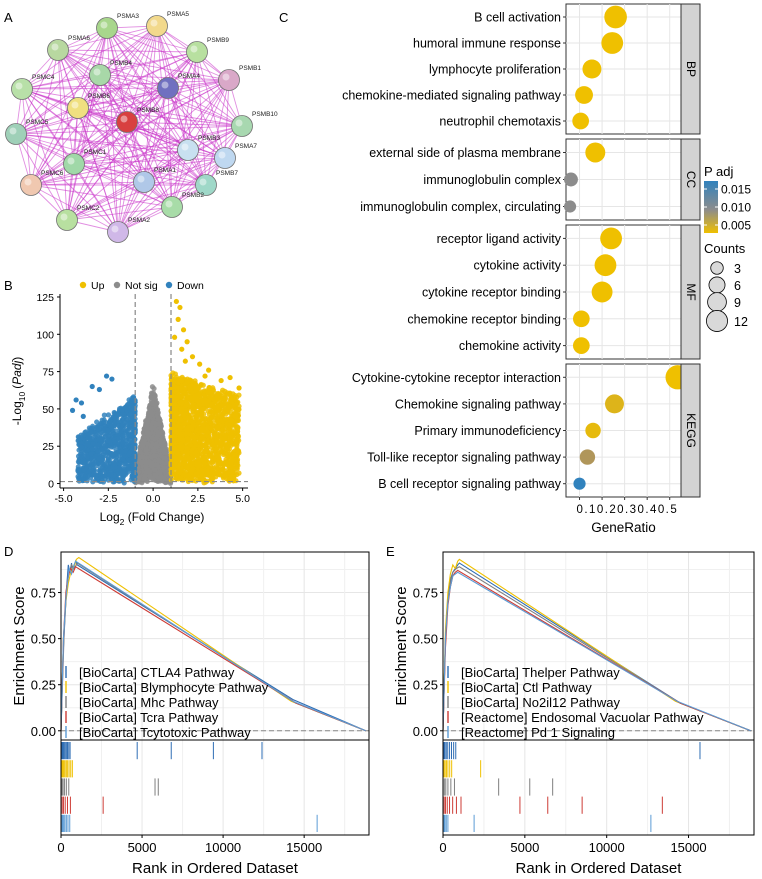 The width and height of the screenshot is (762, 879). What do you see at coordinates (108, 499) in the screenshot?
I see `x-tick-label: -2.5` at bounding box center [108, 499].